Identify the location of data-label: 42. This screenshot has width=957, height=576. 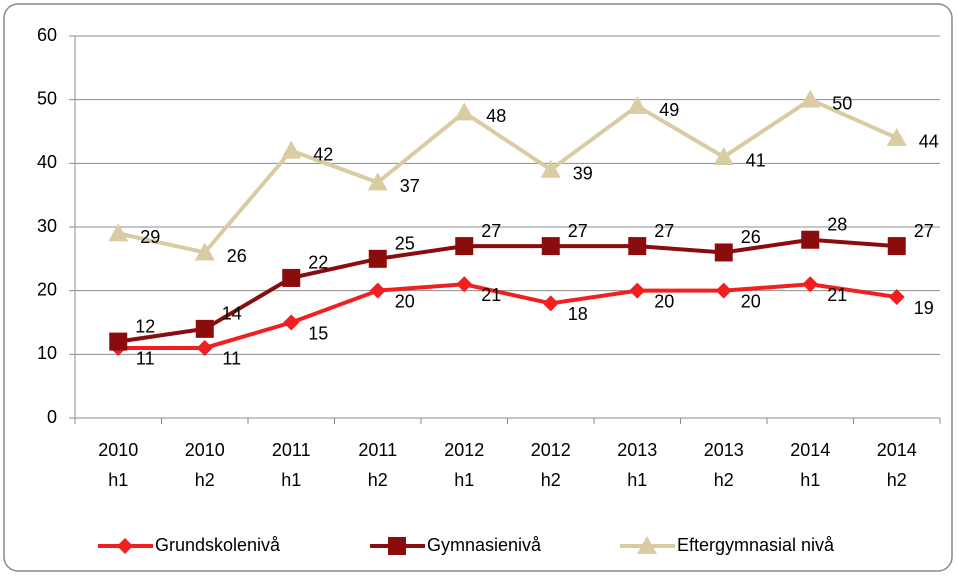
(323, 154).